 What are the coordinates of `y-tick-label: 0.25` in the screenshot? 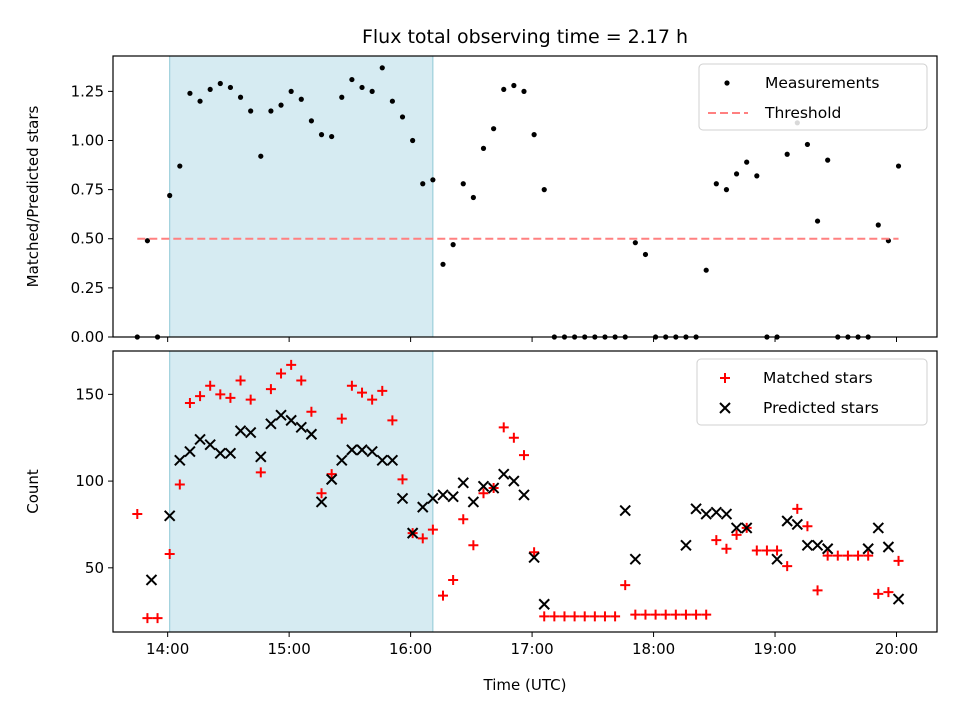 It's located at (87, 288).